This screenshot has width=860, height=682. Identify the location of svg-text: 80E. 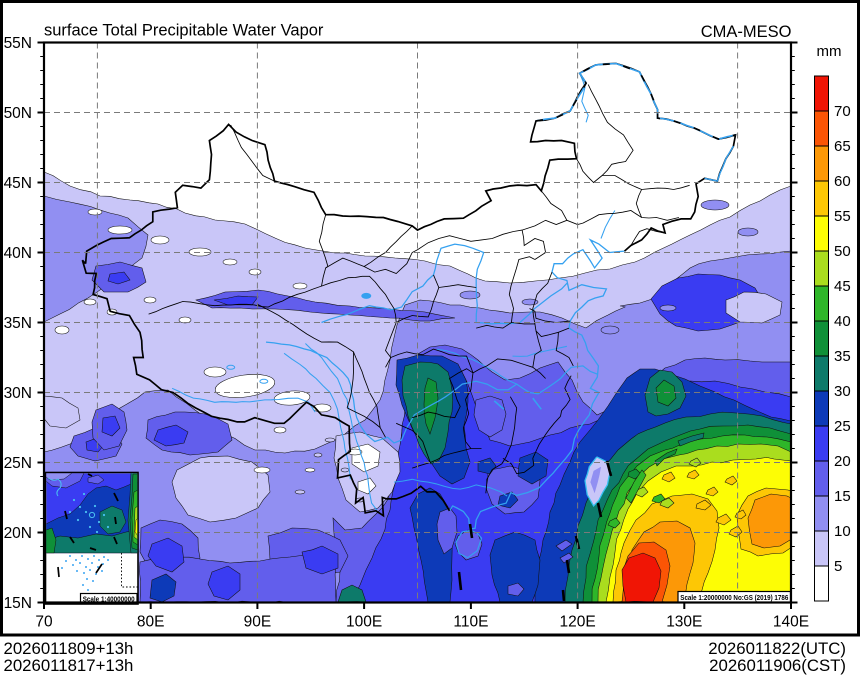
(151, 622).